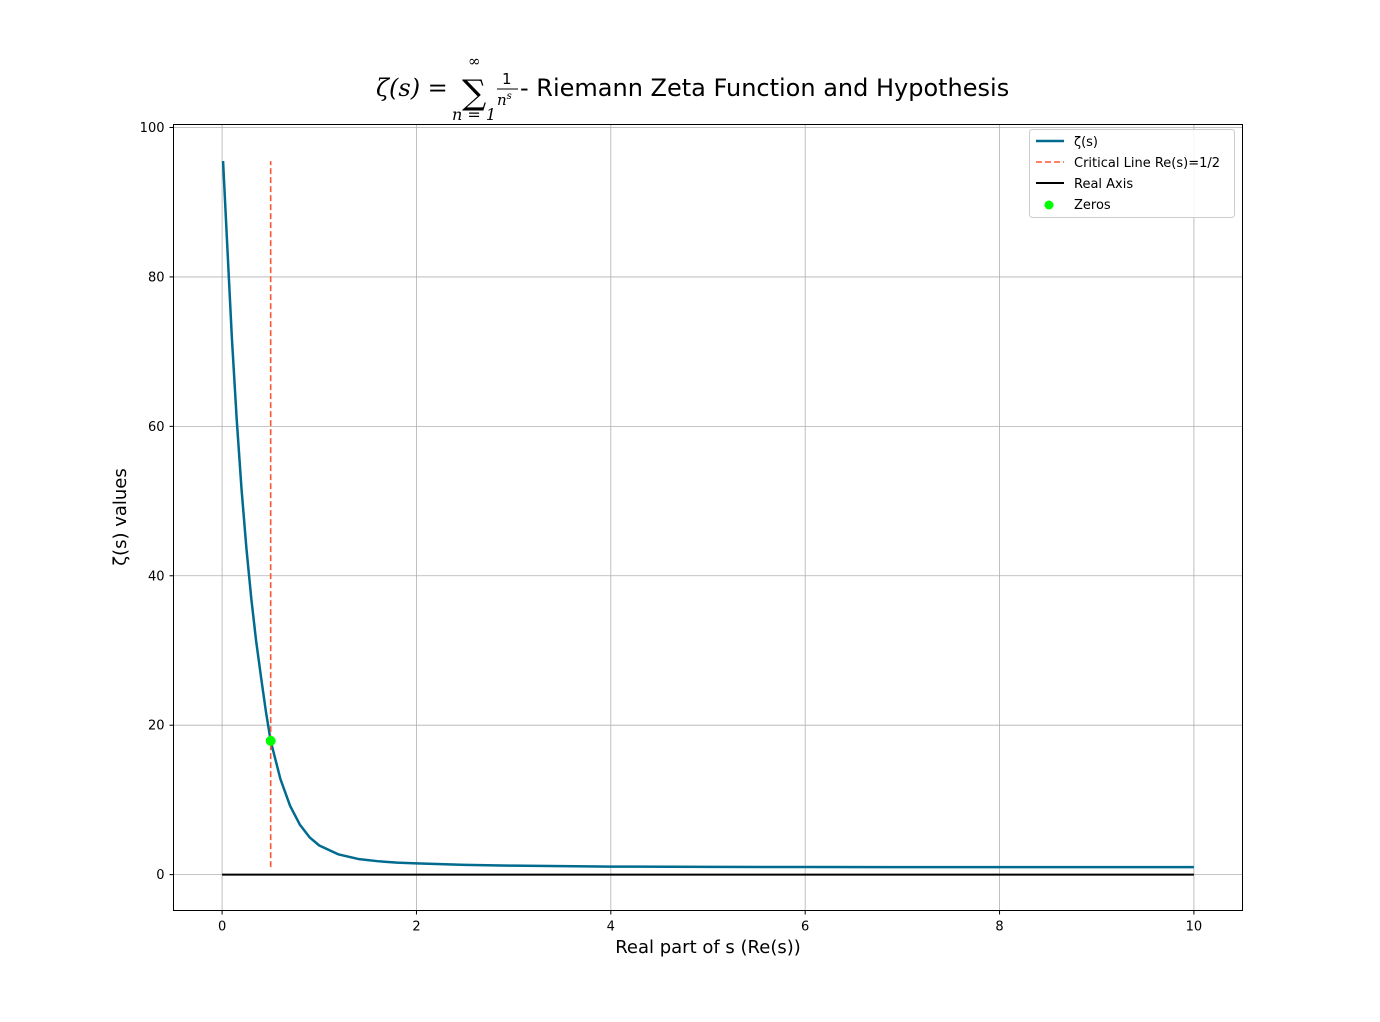  What do you see at coordinates (507, 79) in the screenshot?
I see `title-fraction-numerator: 1` at bounding box center [507, 79].